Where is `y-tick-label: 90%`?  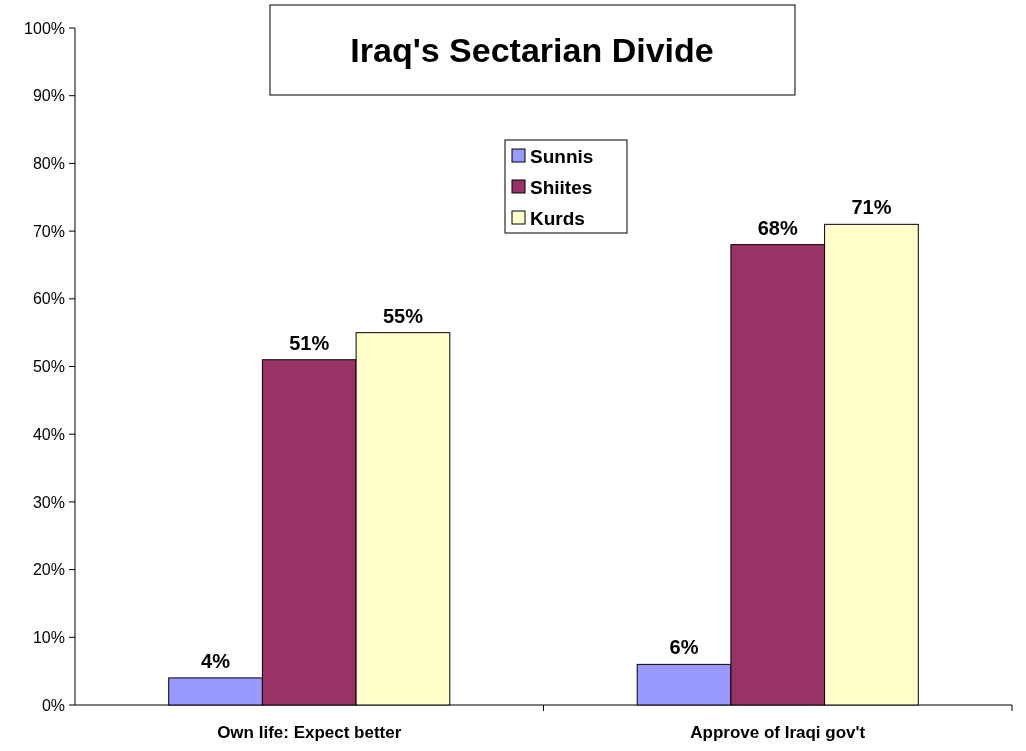 y-tick-label: 90% is located at coordinates (48, 96).